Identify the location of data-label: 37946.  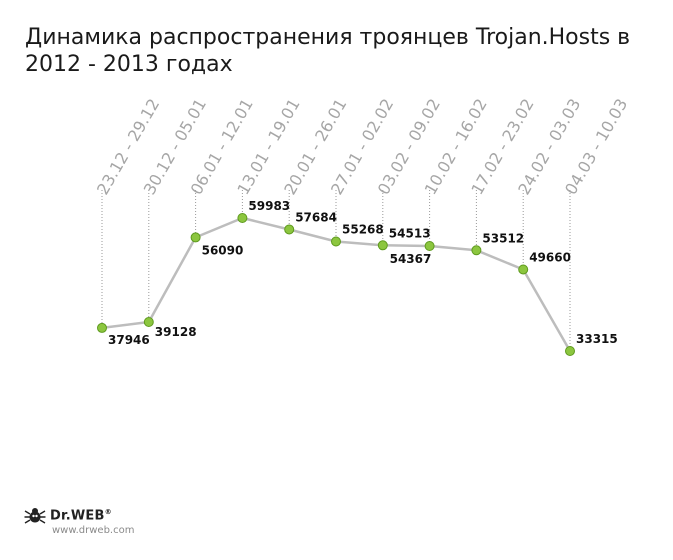
(129, 340).